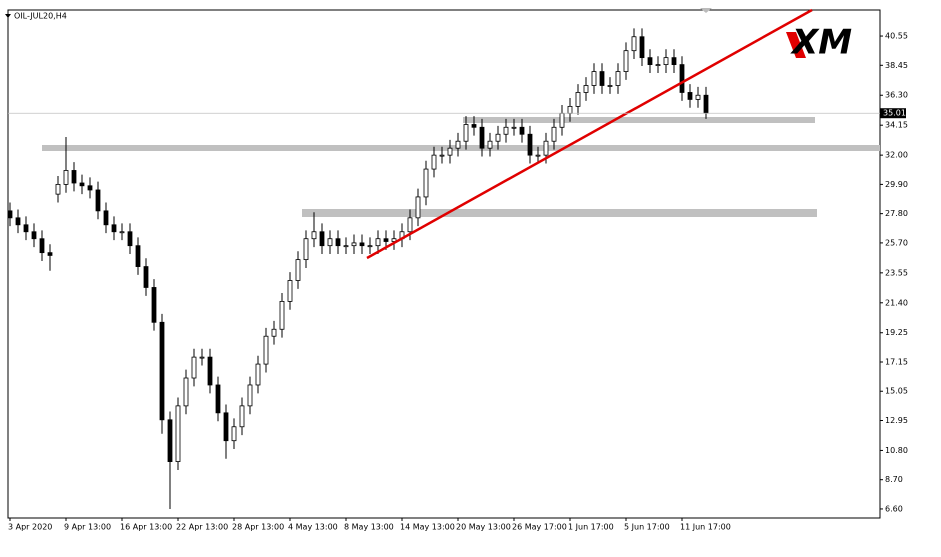  I want to click on x-tick-label: 28 Apr 13:00, so click(258, 527).